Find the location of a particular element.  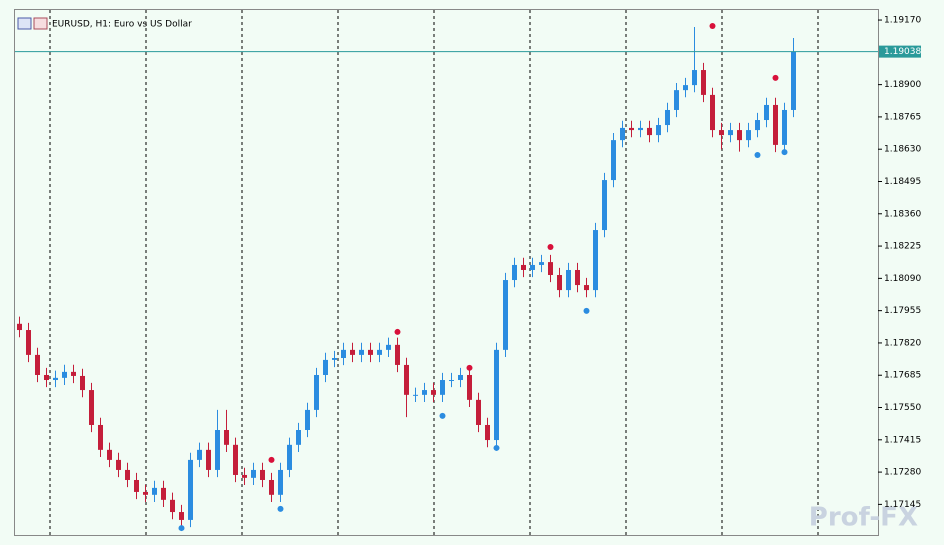

y-tick-label: 1.18765 is located at coordinates (902, 117).